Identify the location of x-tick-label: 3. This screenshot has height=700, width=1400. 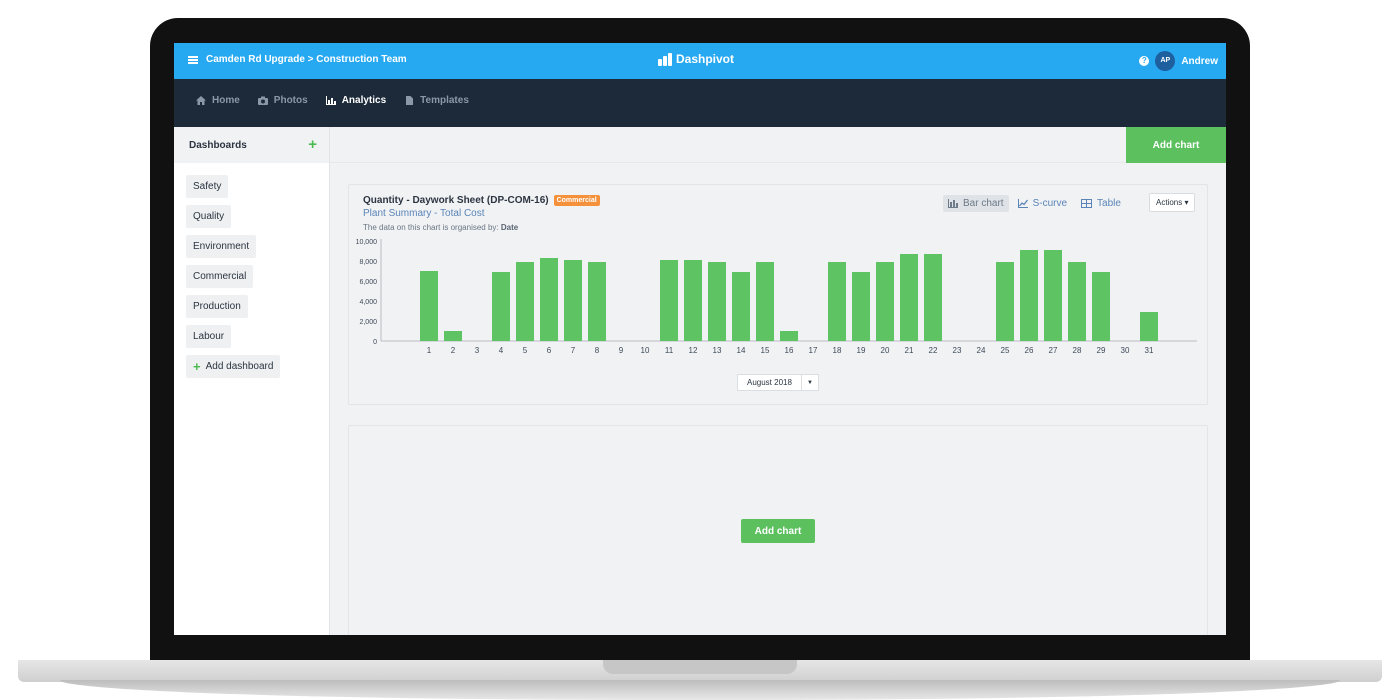
(477, 350).